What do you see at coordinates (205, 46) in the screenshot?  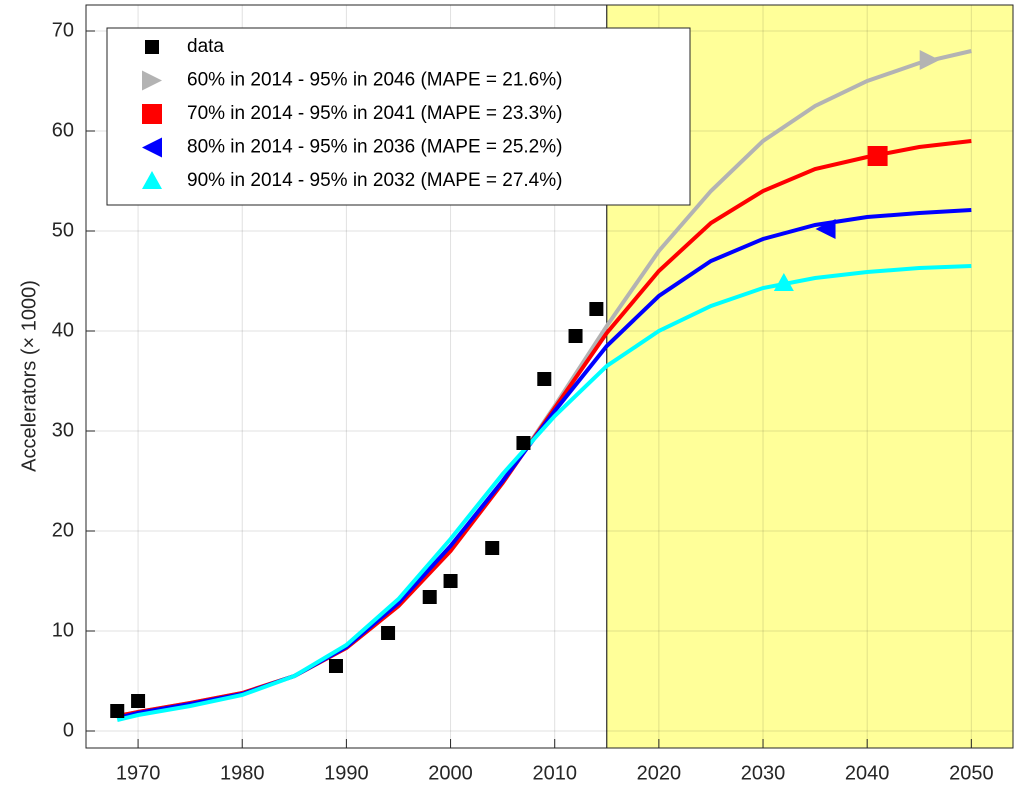 I see `legend-label: data` at bounding box center [205, 46].